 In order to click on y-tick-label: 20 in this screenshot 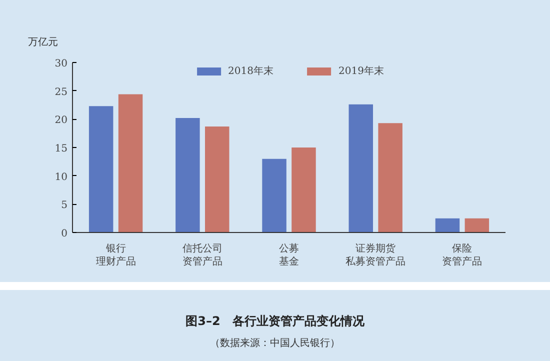, I will do `click(61, 120)`.